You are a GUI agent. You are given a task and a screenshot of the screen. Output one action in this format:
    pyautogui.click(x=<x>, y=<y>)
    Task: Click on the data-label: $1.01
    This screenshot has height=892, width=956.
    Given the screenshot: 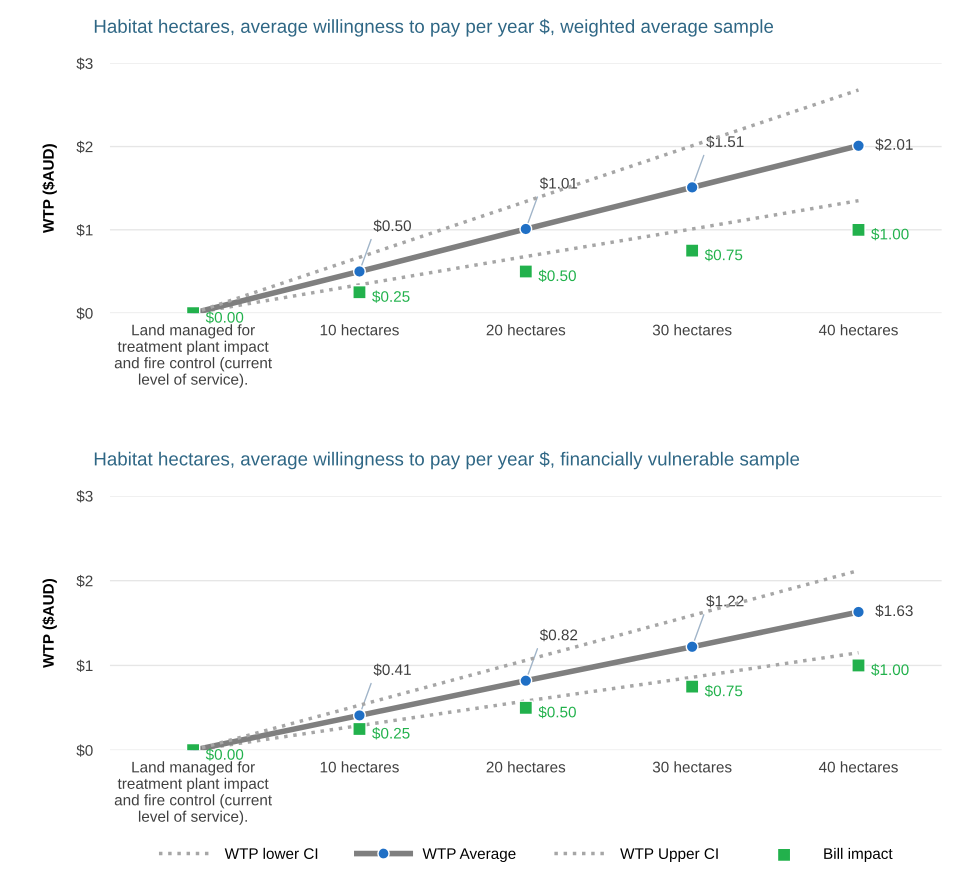 What is the action you would take?
    pyautogui.click(x=559, y=183)
    